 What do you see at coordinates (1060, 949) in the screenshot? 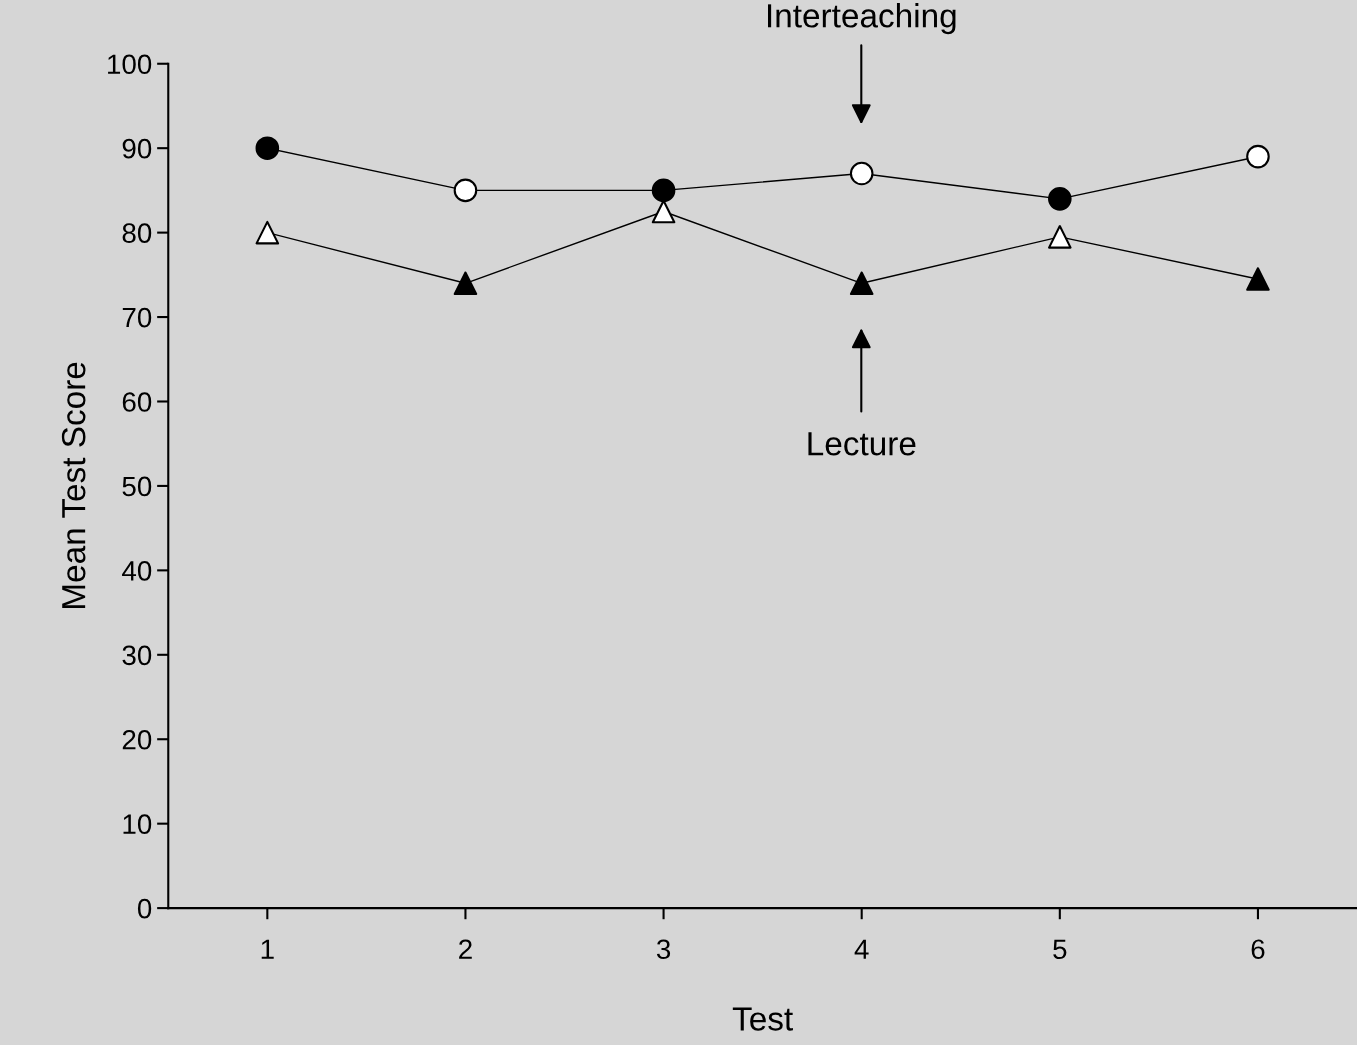
I see `x-tick-label: 5` at bounding box center [1060, 949].